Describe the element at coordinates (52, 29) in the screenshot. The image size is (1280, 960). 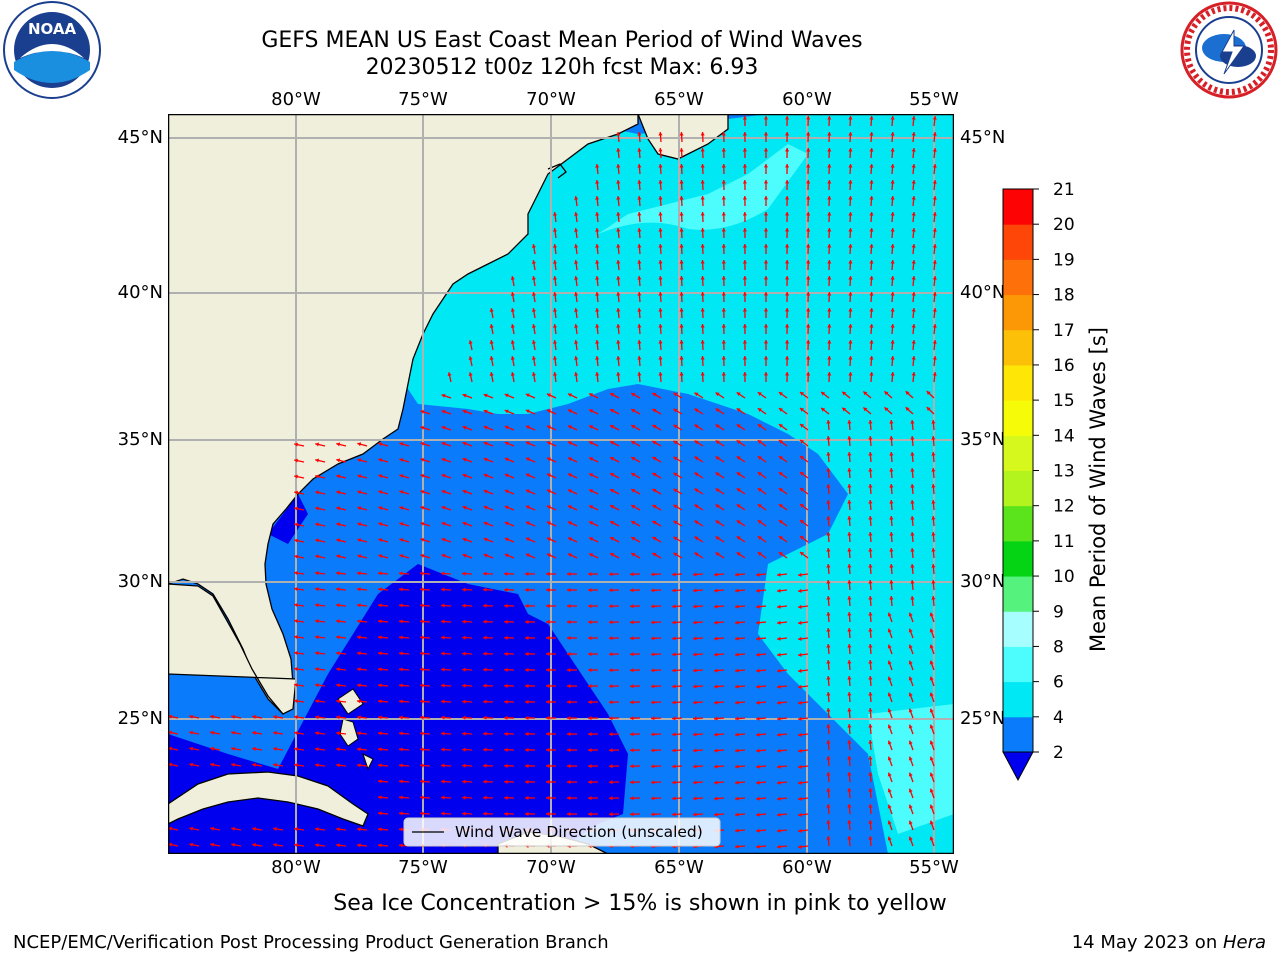
I see `noaa-logo-text: NOAA` at that location.